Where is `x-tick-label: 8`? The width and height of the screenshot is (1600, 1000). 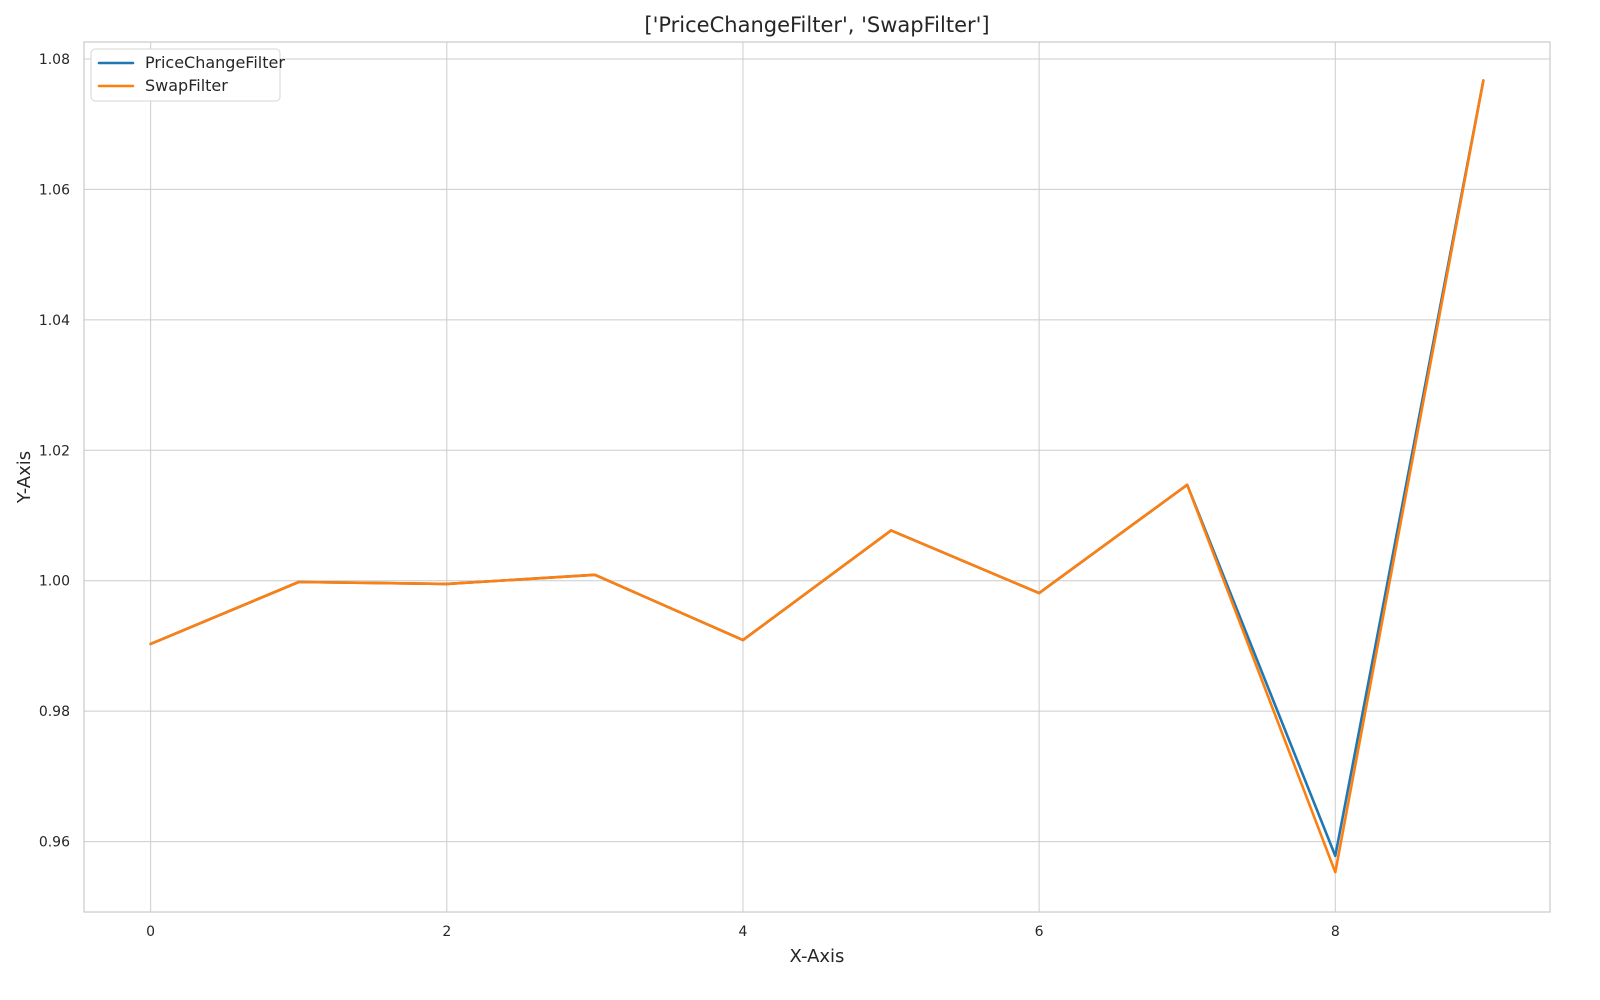
x-tick-label: 8 is located at coordinates (1335, 932).